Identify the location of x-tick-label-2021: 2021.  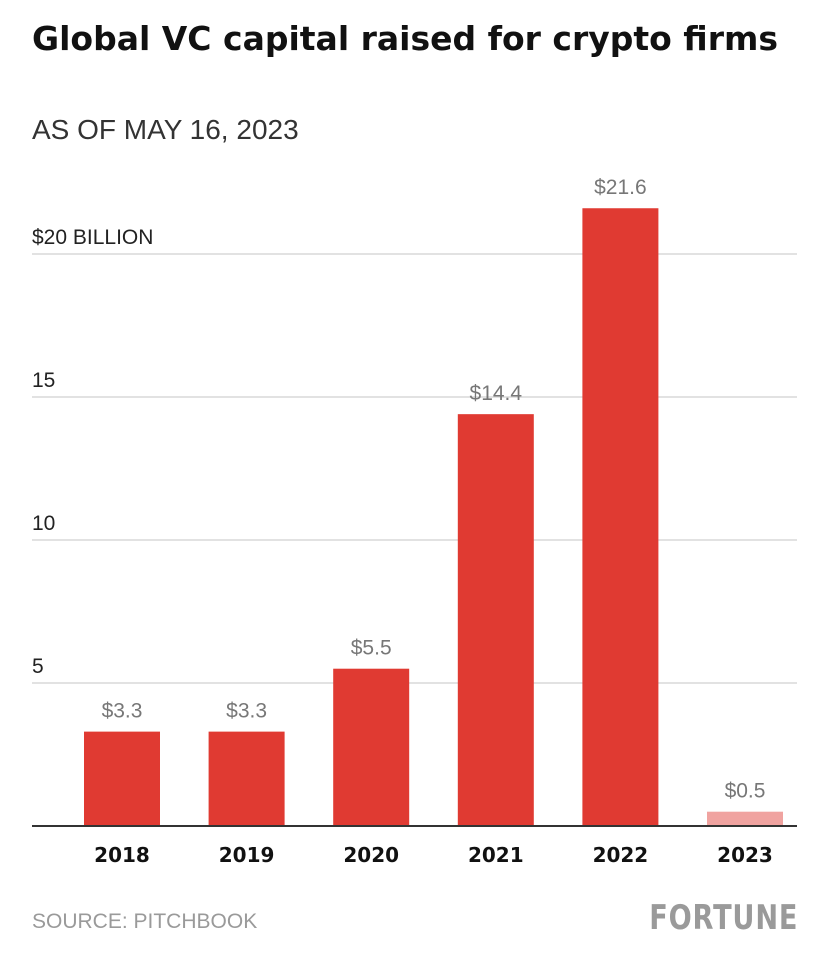
(496, 855).